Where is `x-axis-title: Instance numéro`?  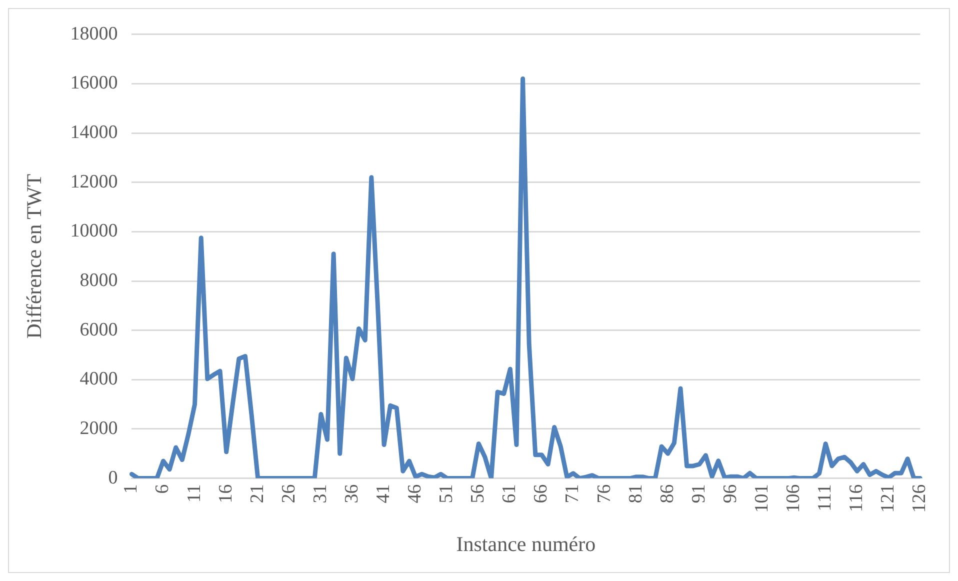
x-axis-title: Instance numéro is located at coordinates (526, 544).